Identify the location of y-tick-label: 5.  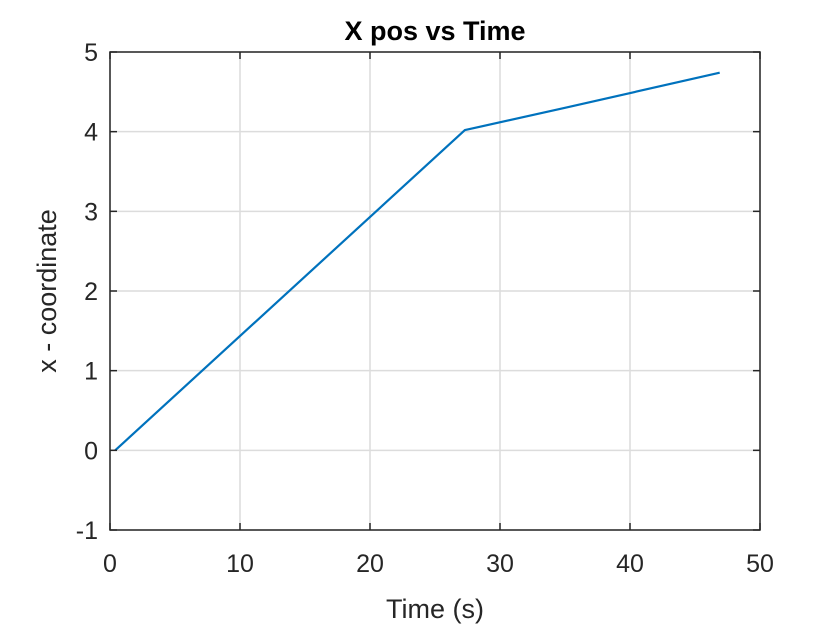
(91, 53).